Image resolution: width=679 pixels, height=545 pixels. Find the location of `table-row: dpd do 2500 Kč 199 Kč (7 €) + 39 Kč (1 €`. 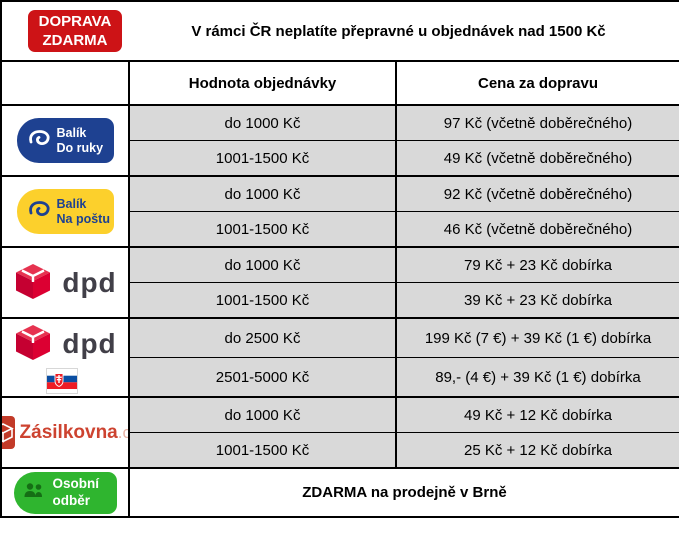

table-row: dpd do 2500 Kč 199 Kč (7 €) + 39 Kč (1 € is located at coordinates (339, 357).